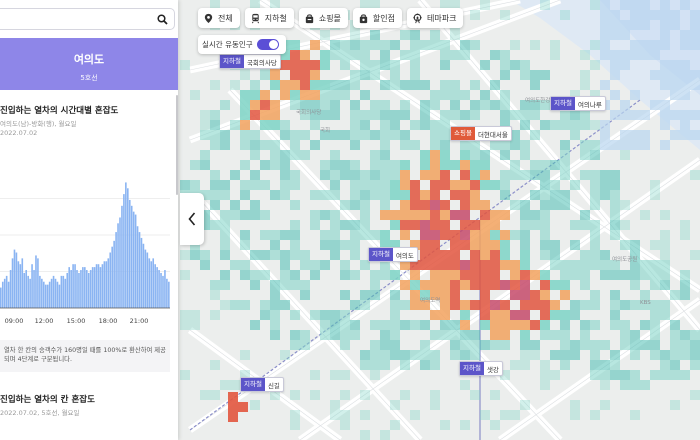  I want to click on filter-discount-store: 할인점, so click(377, 18).